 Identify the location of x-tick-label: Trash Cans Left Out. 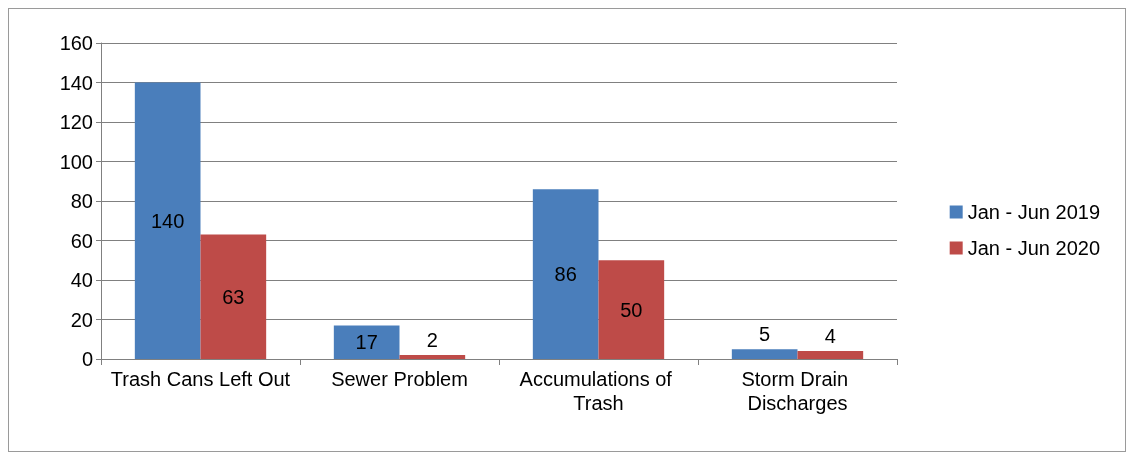
(200, 379).